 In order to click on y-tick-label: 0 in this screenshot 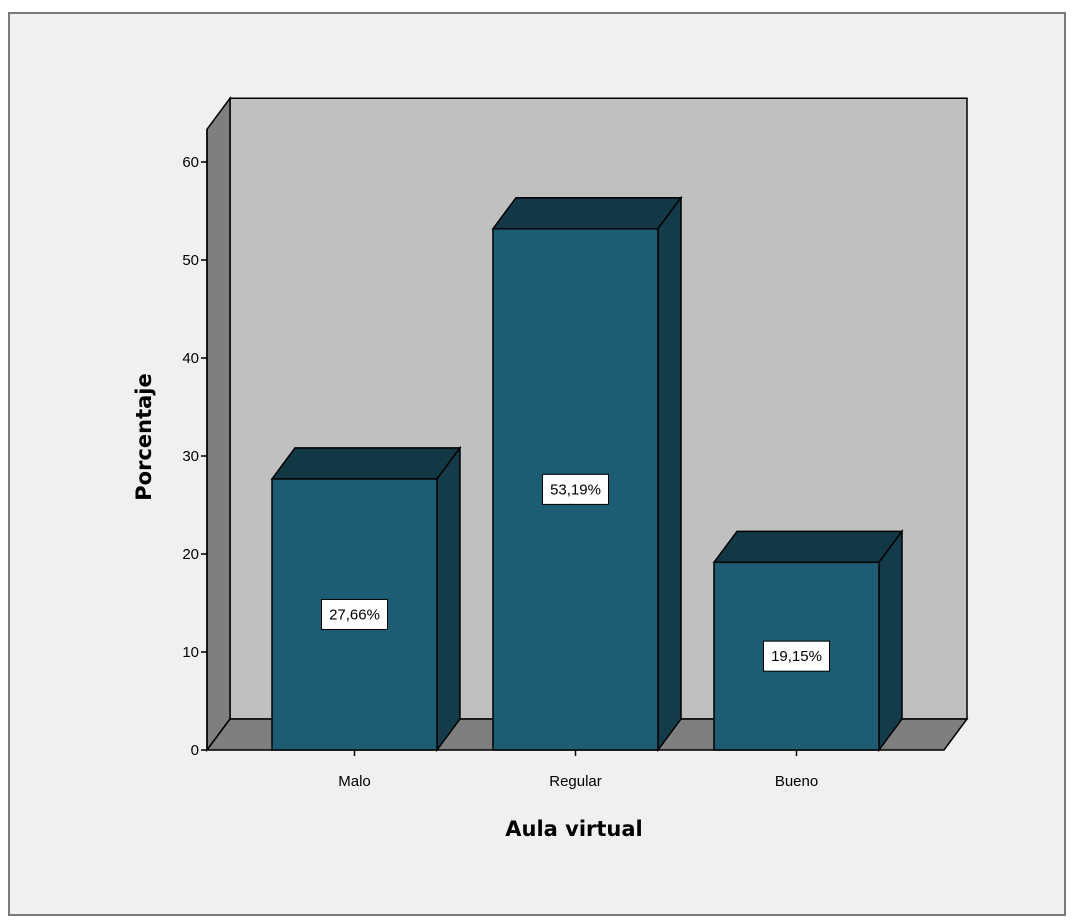, I will do `click(195, 750)`.